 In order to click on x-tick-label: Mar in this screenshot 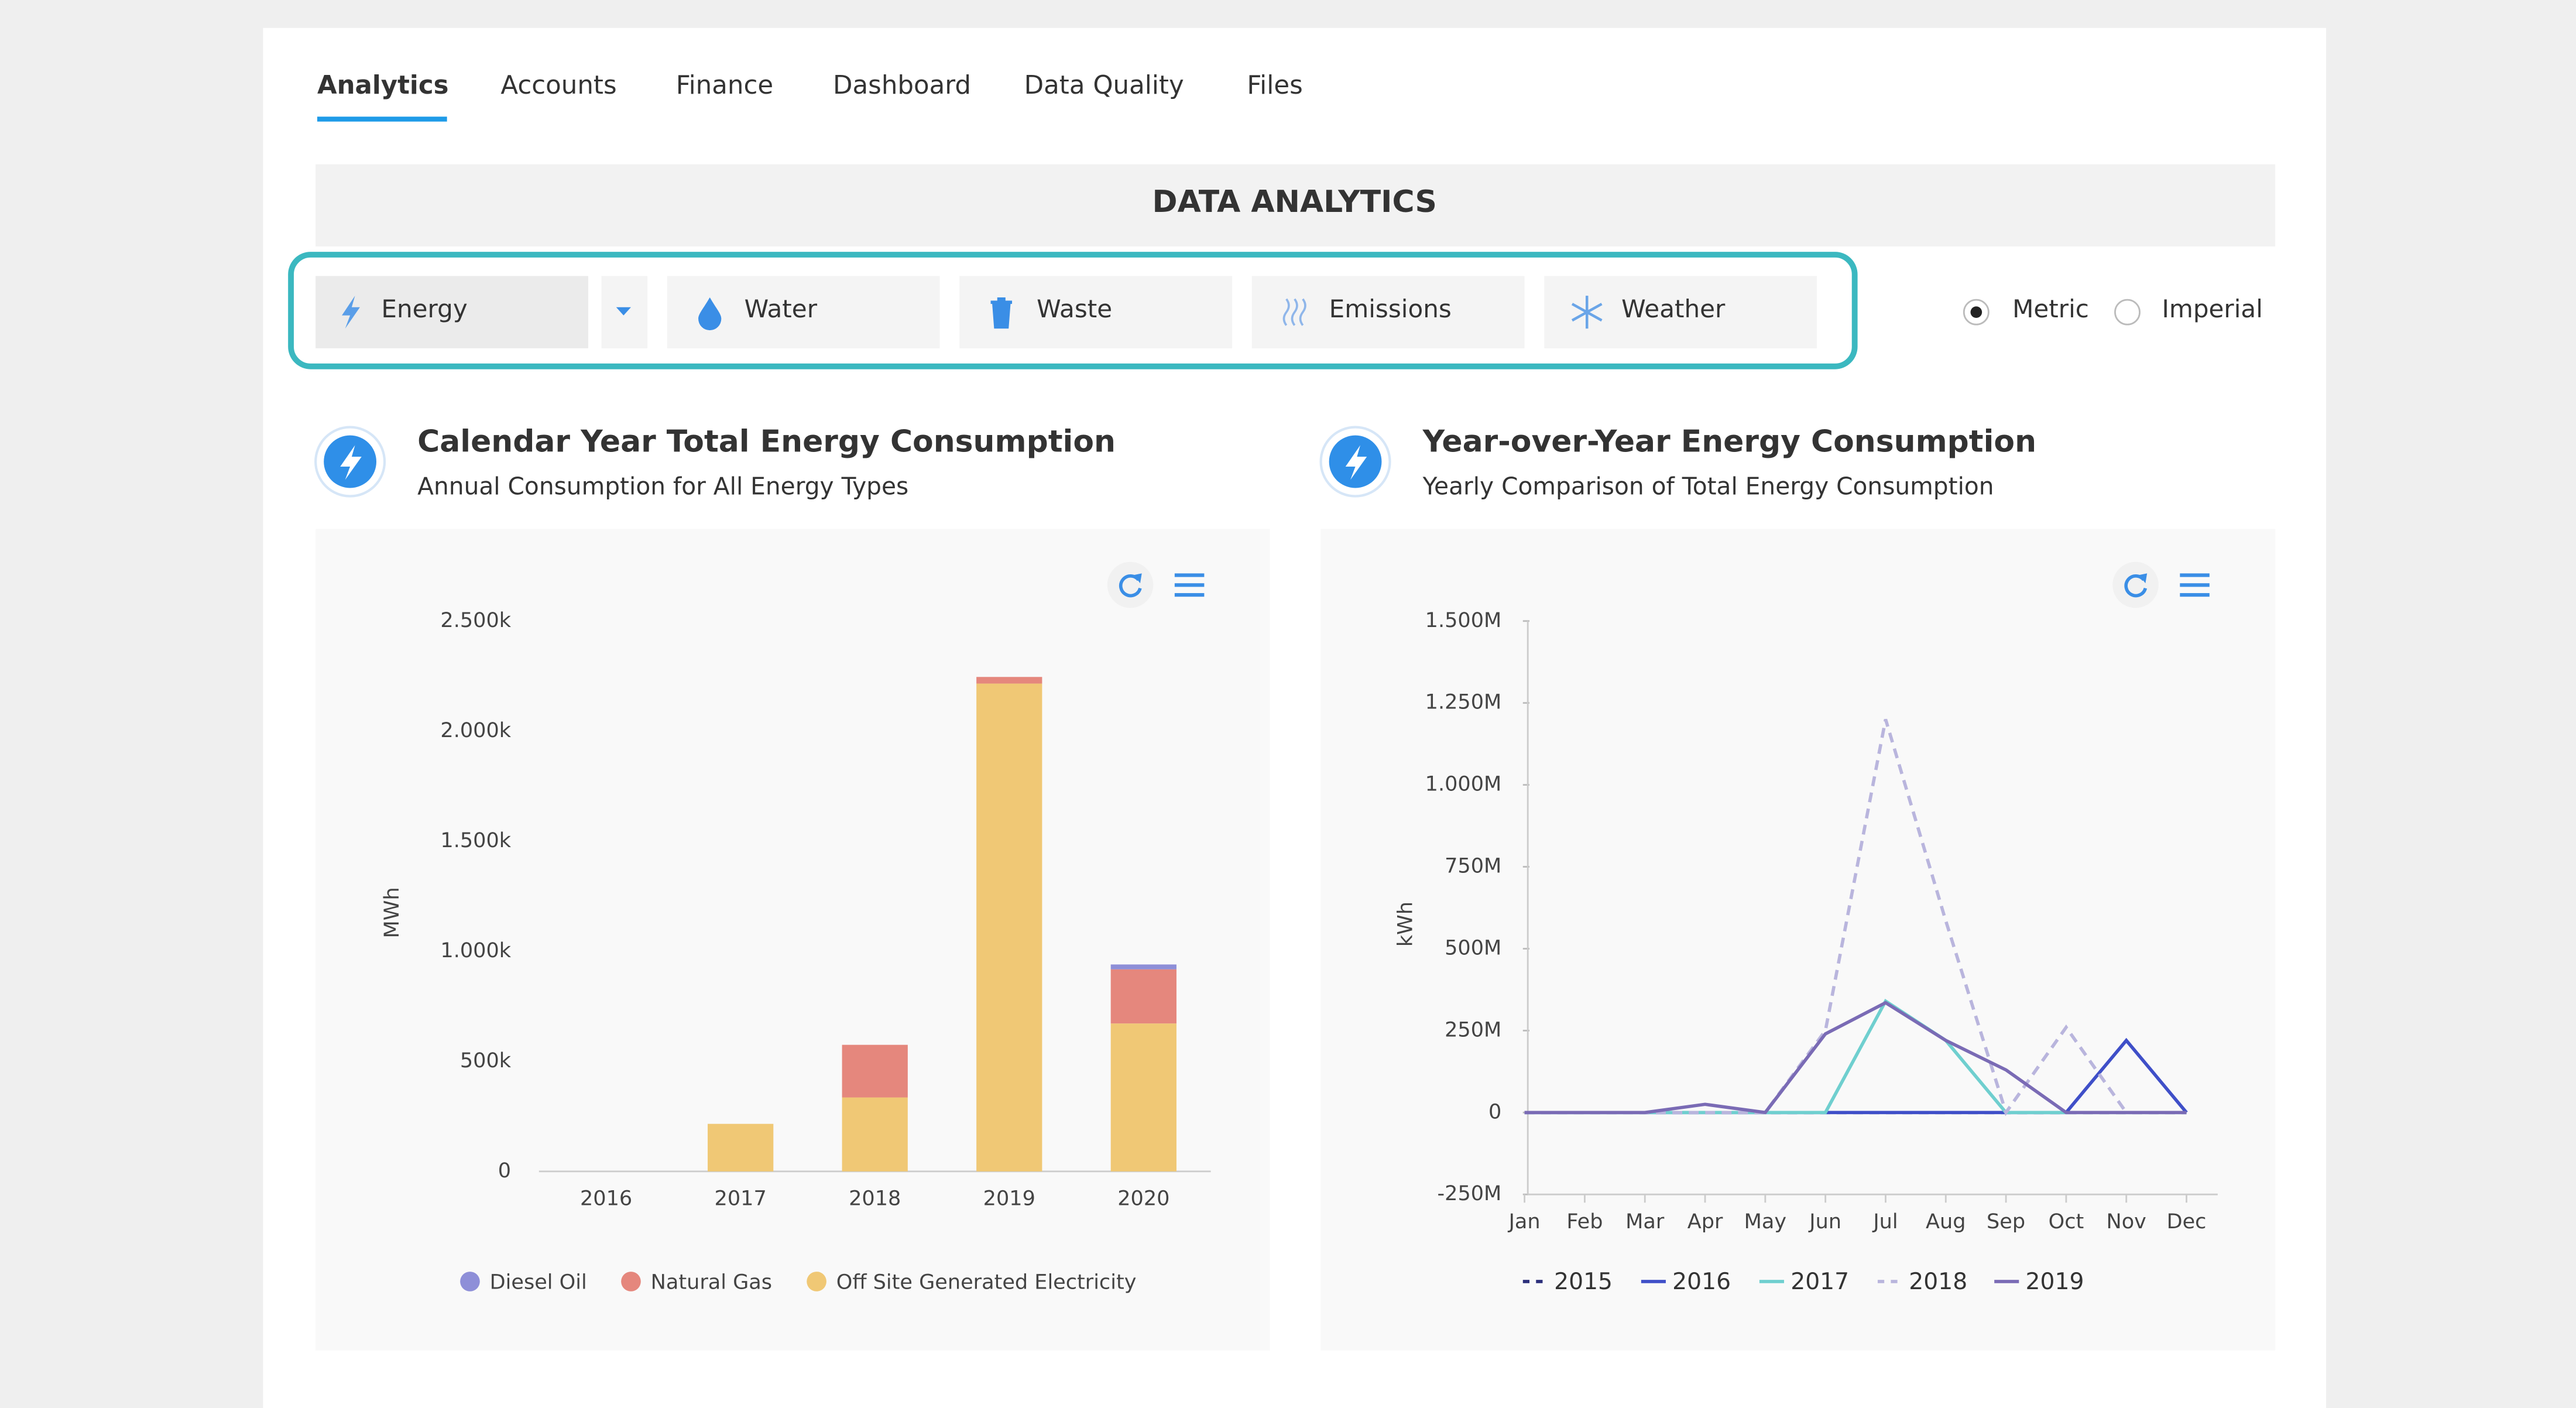, I will do `click(1645, 1222)`.